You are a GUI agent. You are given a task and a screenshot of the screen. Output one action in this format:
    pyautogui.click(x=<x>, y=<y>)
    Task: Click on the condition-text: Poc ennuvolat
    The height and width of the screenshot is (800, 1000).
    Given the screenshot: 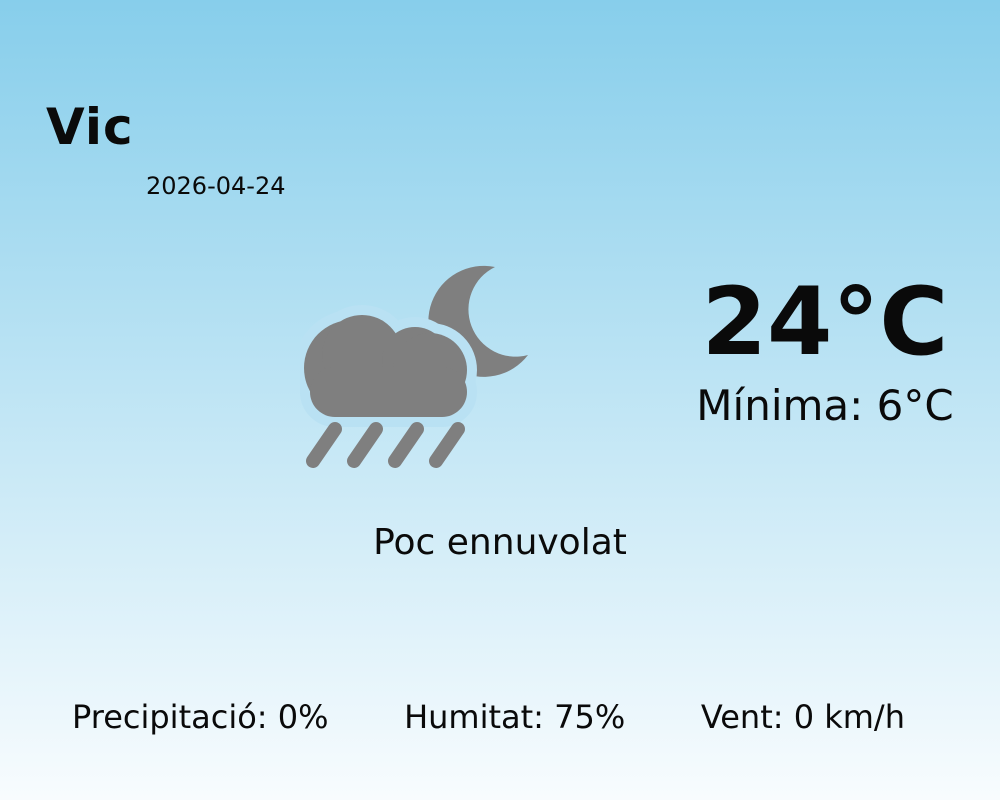 What is the action you would take?
    pyautogui.click(x=500, y=542)
    